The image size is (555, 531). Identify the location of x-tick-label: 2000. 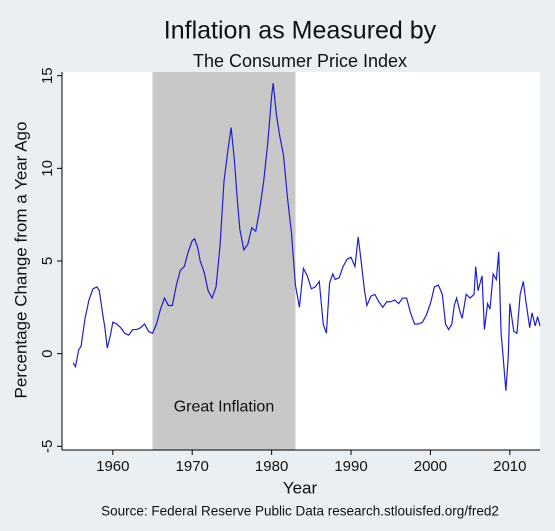
(430, 466).